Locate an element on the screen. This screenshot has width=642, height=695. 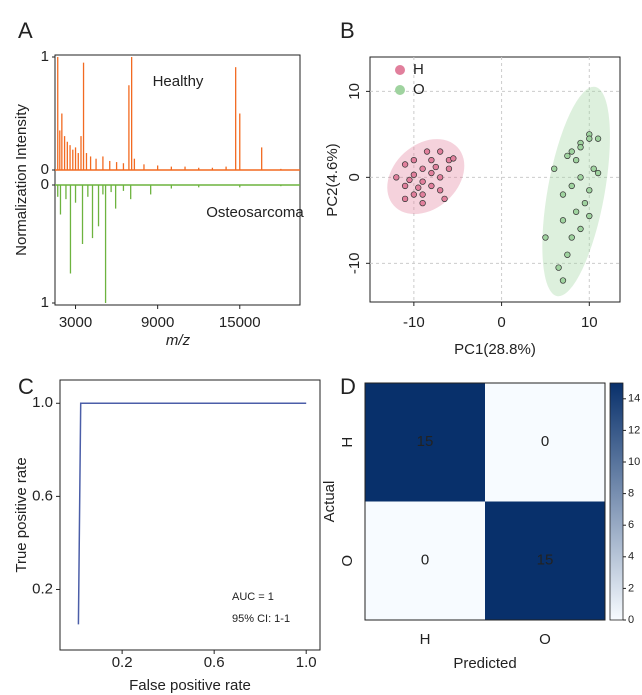
roc-curve is located at coordinates (192, 513).